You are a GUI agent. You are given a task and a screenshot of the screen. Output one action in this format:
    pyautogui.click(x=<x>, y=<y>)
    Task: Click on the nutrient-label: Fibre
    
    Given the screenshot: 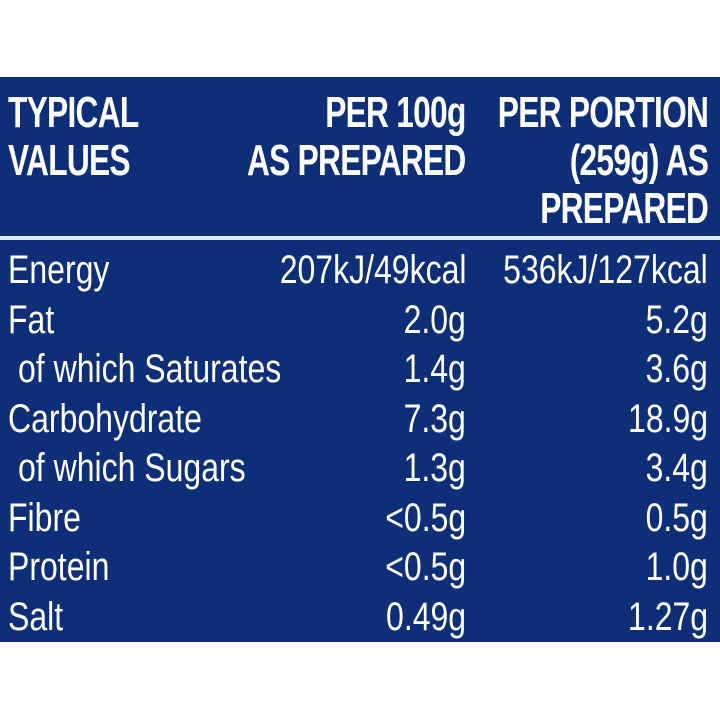 What is the action you would take?
    pyautogui.click(x=44, y=517)
    